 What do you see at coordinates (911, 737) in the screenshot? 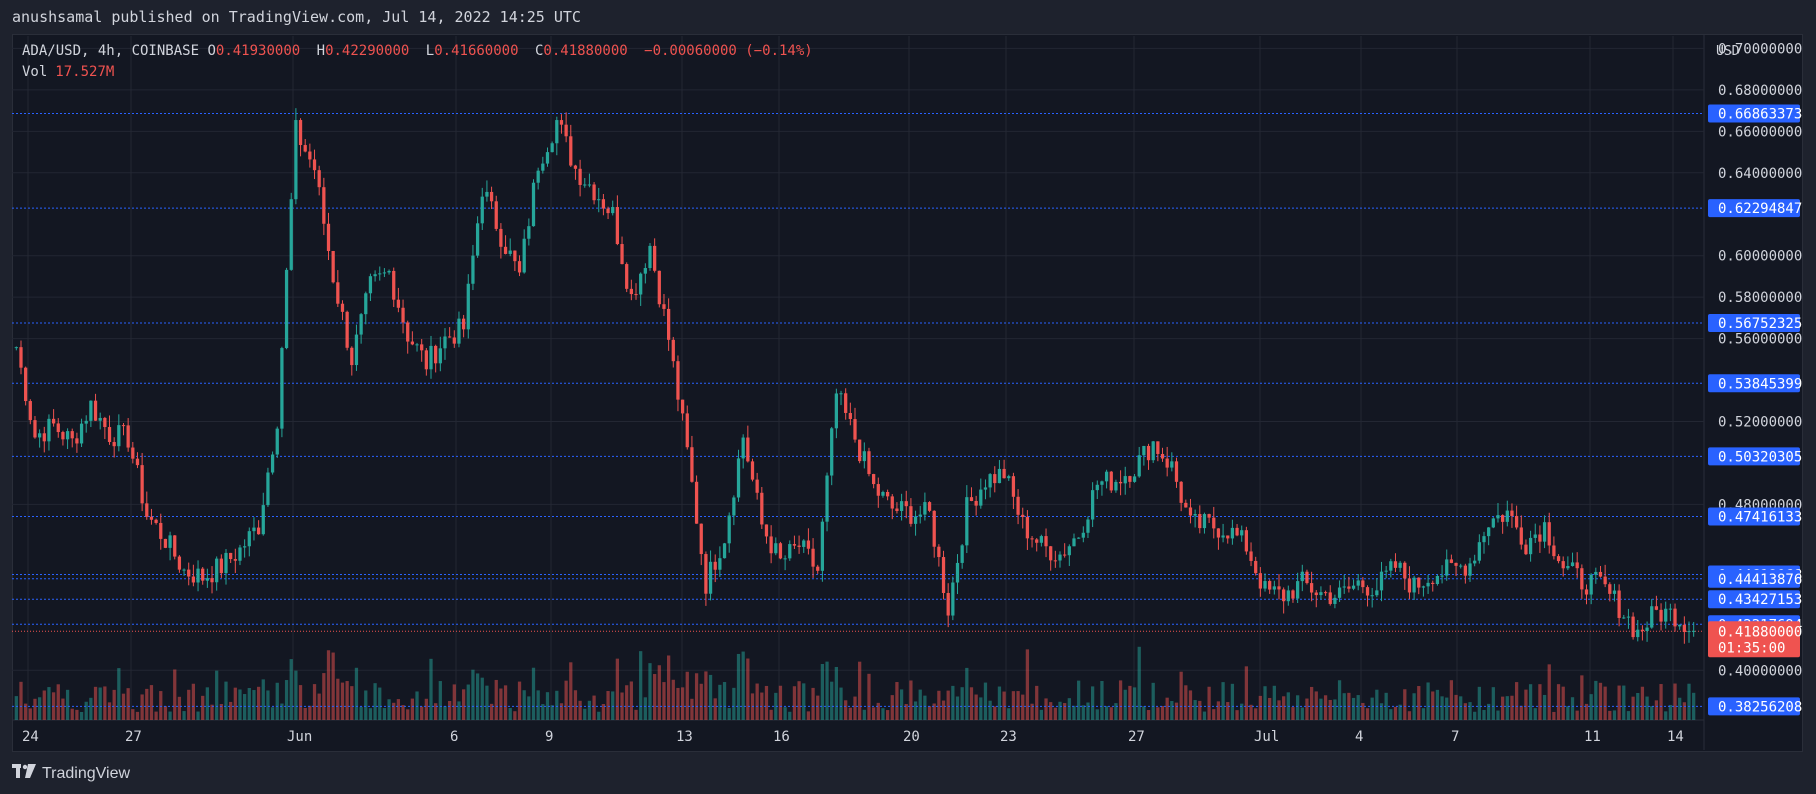
I see `time-tick-label: 20` at bounding box center [911, 737].